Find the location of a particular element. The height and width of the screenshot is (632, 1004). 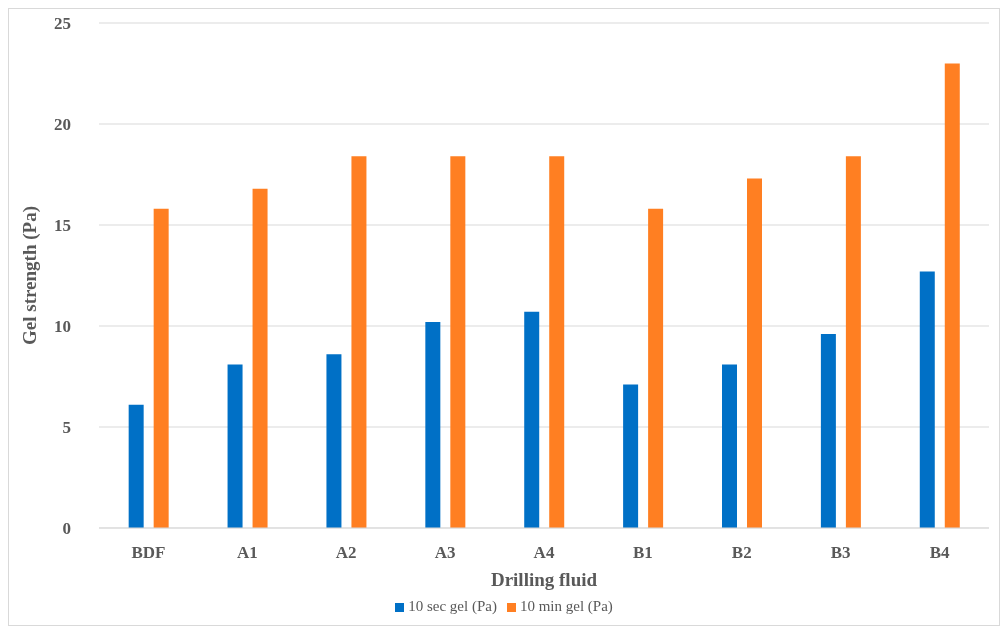

x-tick-label: B1 is located at coordinates (642, 553).